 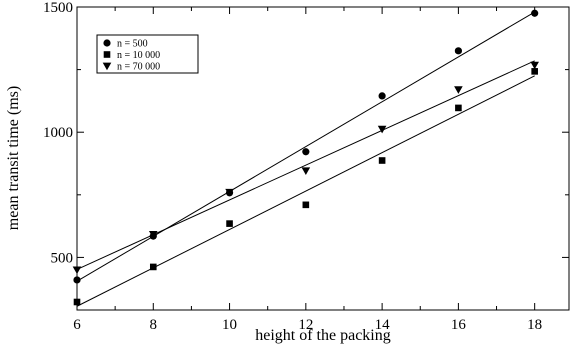 What do you see at coordinates (138, 67) in the screenshot?
I see `legend-label-series-2: n = 70 000` at bounding box center [138, 67].